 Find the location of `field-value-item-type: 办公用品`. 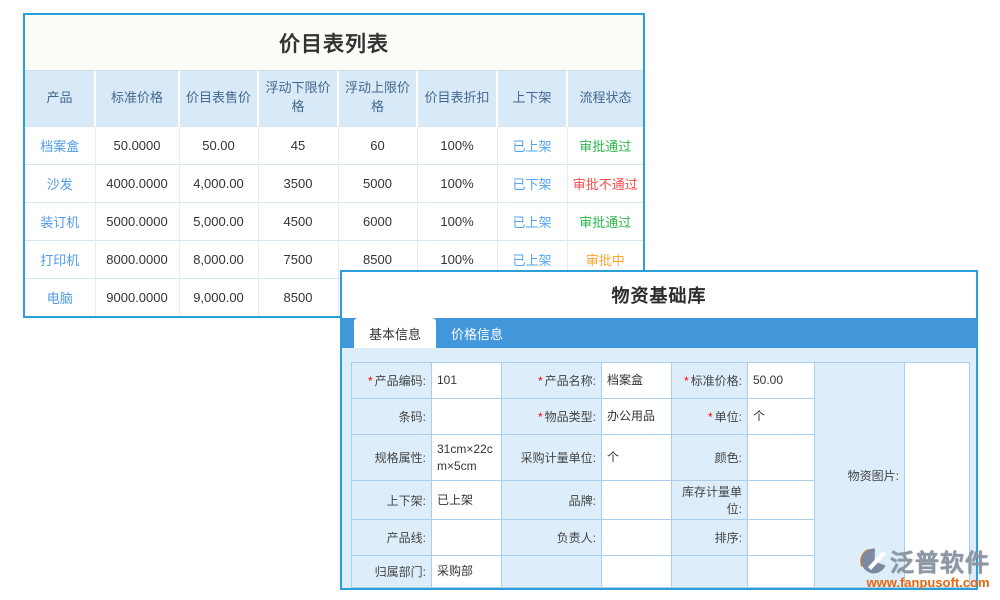

field-value-item-type: 办公用品 is located at coordinates (636, 416).